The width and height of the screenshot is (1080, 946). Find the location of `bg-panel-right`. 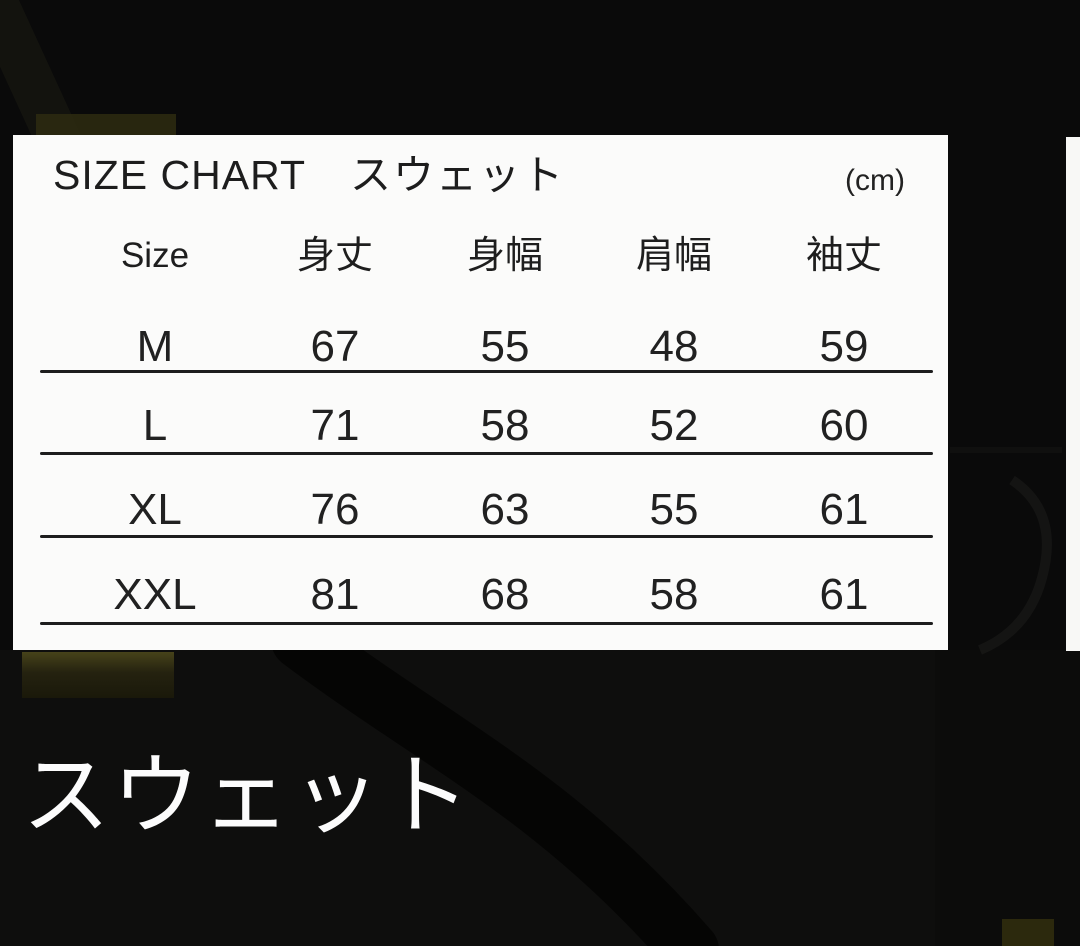

bg-panel-right is located at coordinates (1007, 798).